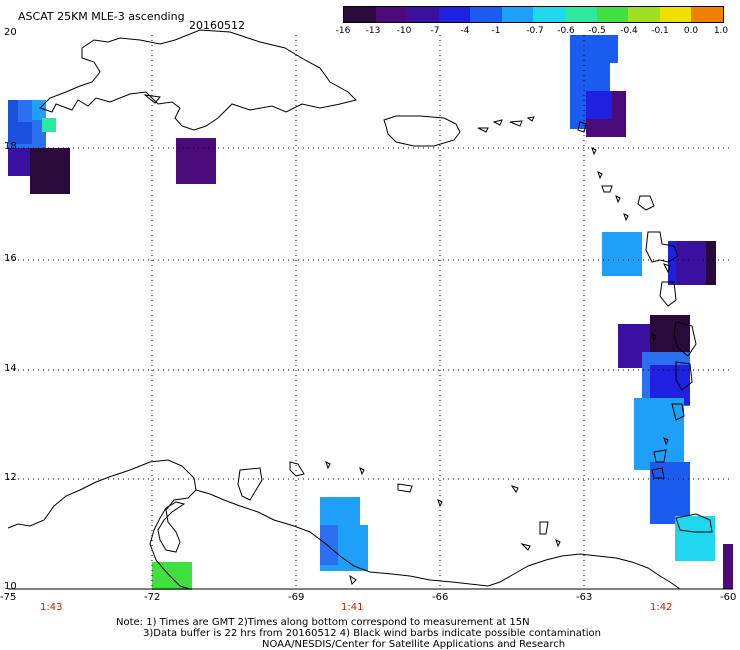  Describe the element at coordinates (691, 31) in the screenshot. I see `legend-label: 0.0` at that location.